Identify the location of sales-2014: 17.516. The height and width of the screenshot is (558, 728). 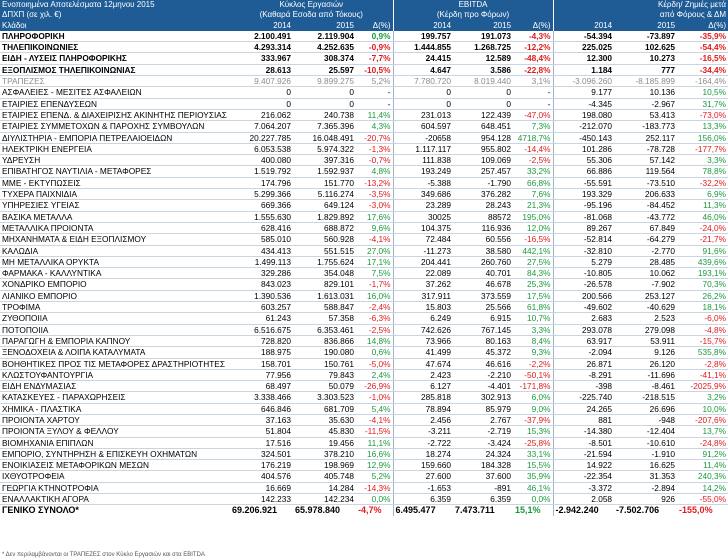
(261, 443).